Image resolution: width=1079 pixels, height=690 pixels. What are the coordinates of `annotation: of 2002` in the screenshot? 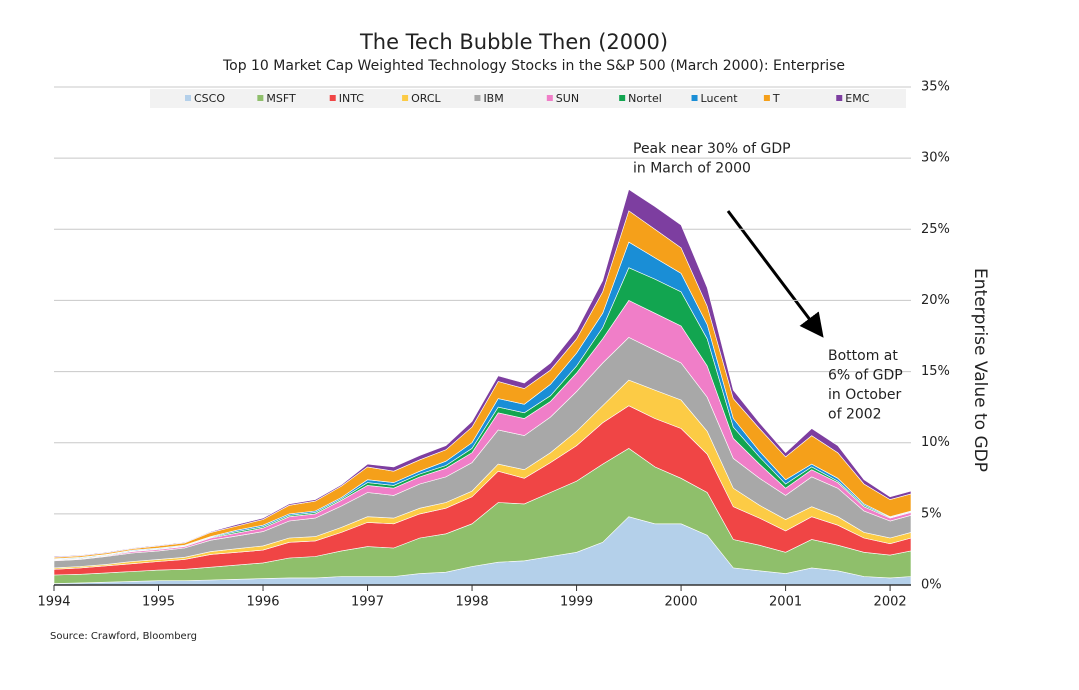 It's located at (855, 415).